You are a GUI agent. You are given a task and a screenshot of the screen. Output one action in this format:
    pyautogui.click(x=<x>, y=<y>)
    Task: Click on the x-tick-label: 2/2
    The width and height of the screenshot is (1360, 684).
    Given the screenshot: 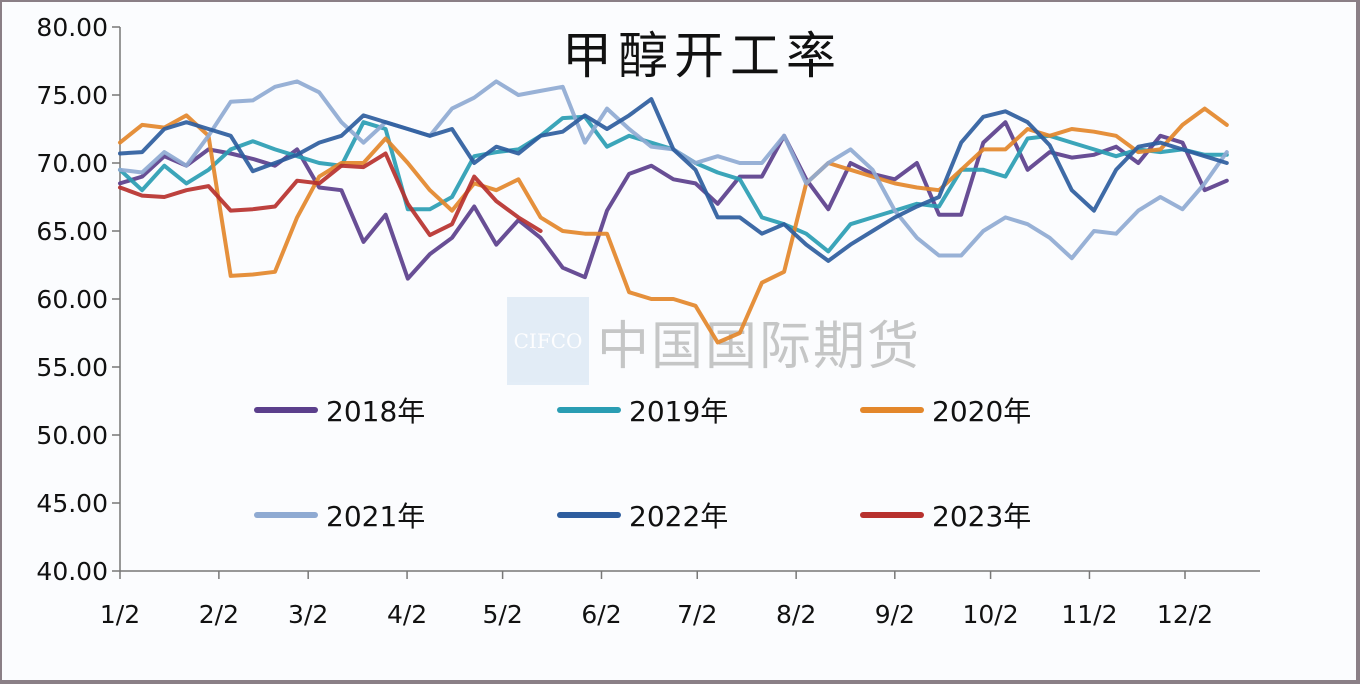 What is the action you would take?
    pyautogui.click(x=219, y=614)
    